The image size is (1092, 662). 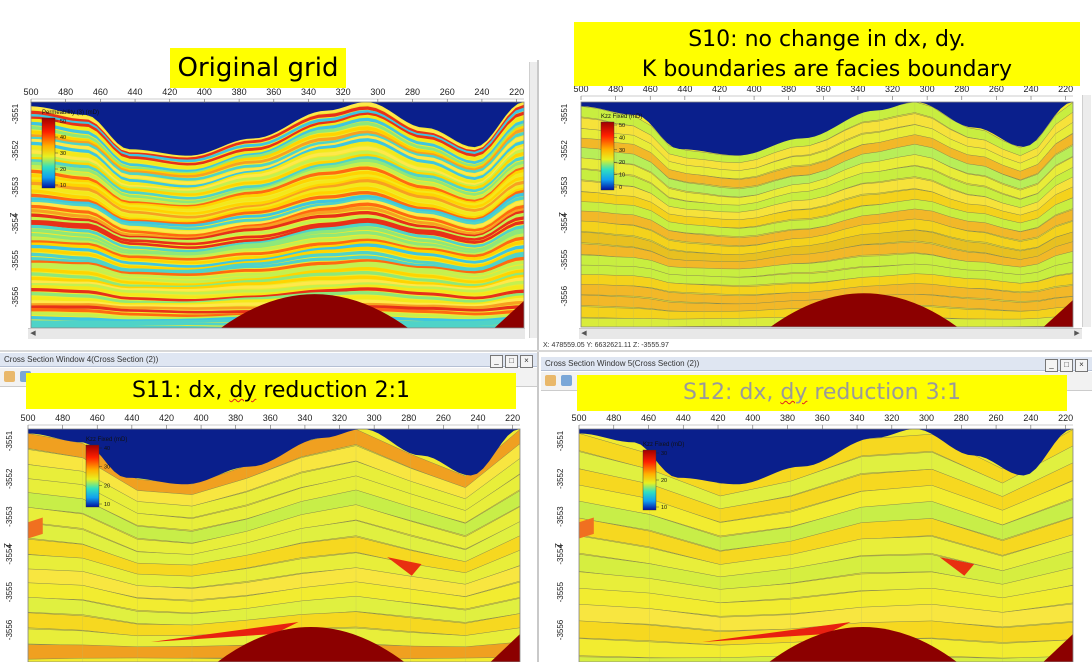 I want to click on panel-title-s12: S12: dx, dy reduction 3:1, so click(x=822, y=393).